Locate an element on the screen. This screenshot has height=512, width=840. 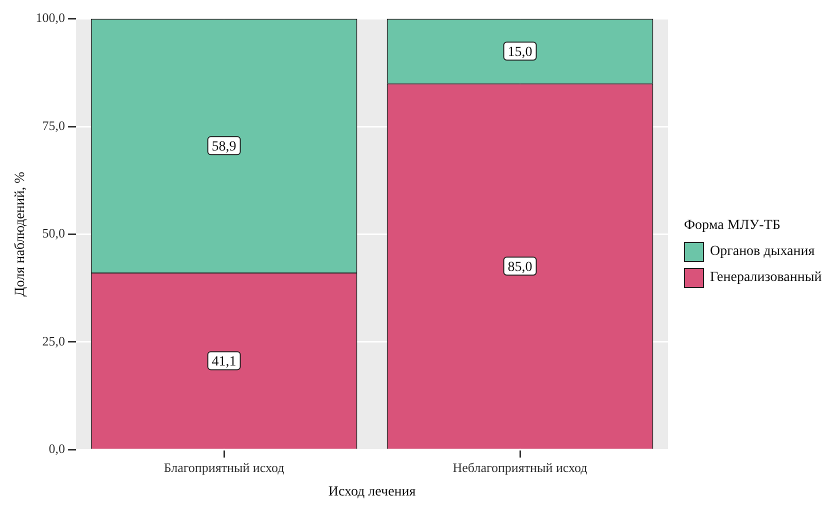
data-label: 41,1 is located at coordinates (224, 362).